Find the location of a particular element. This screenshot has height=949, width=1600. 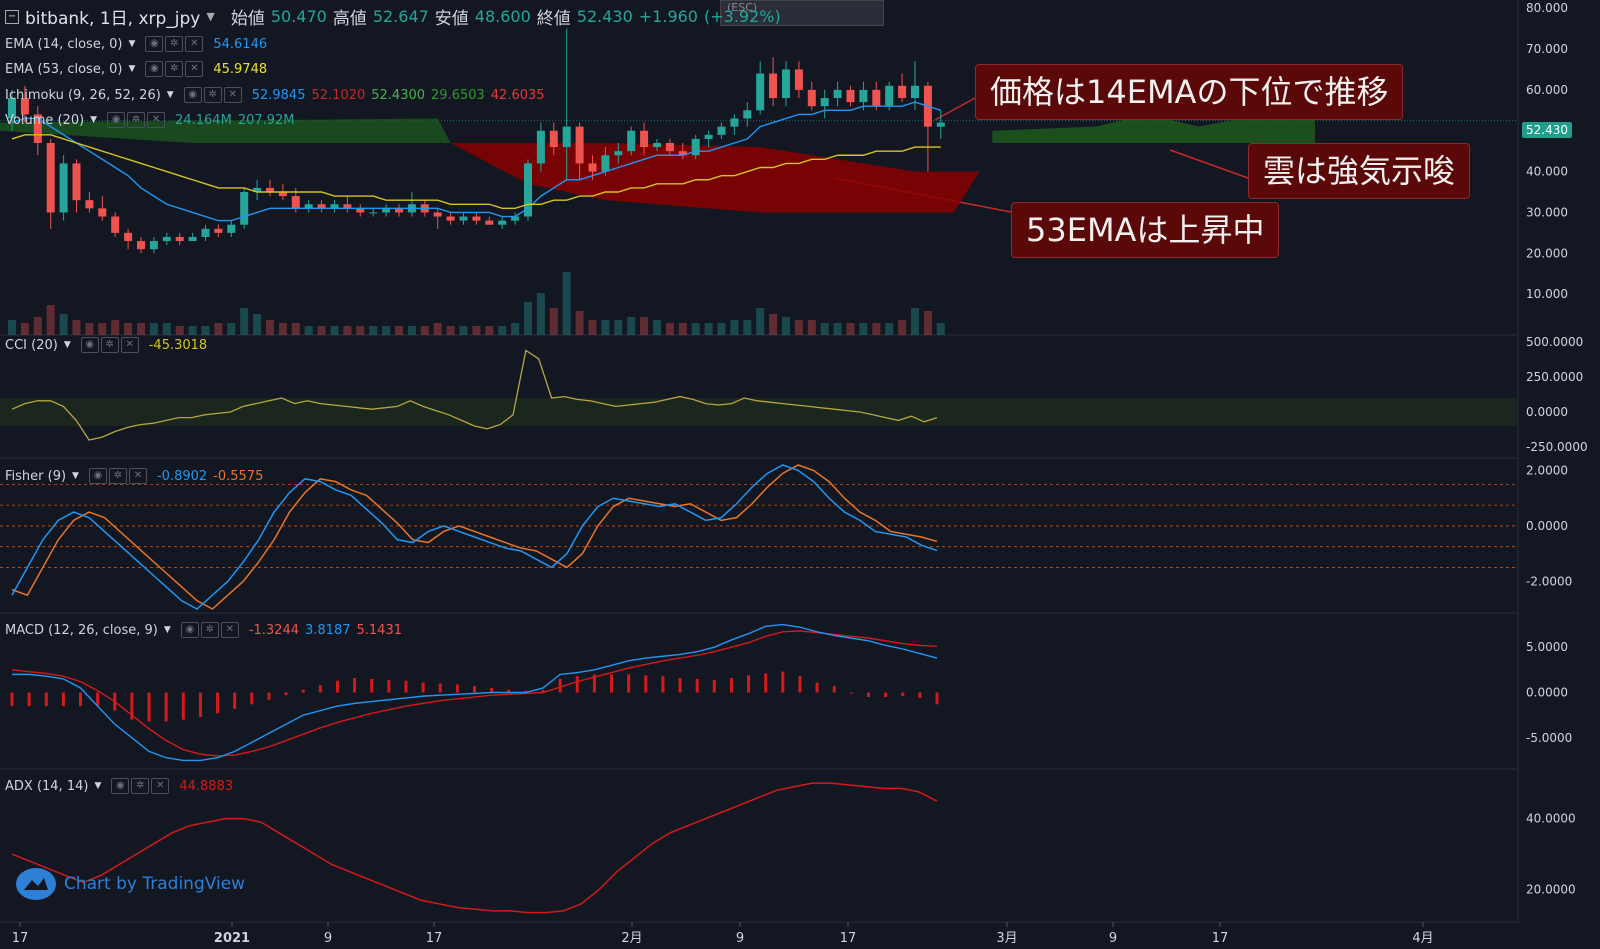

legend-ichimoku-v2: 52.1020 is located at coordinates (338, 95).